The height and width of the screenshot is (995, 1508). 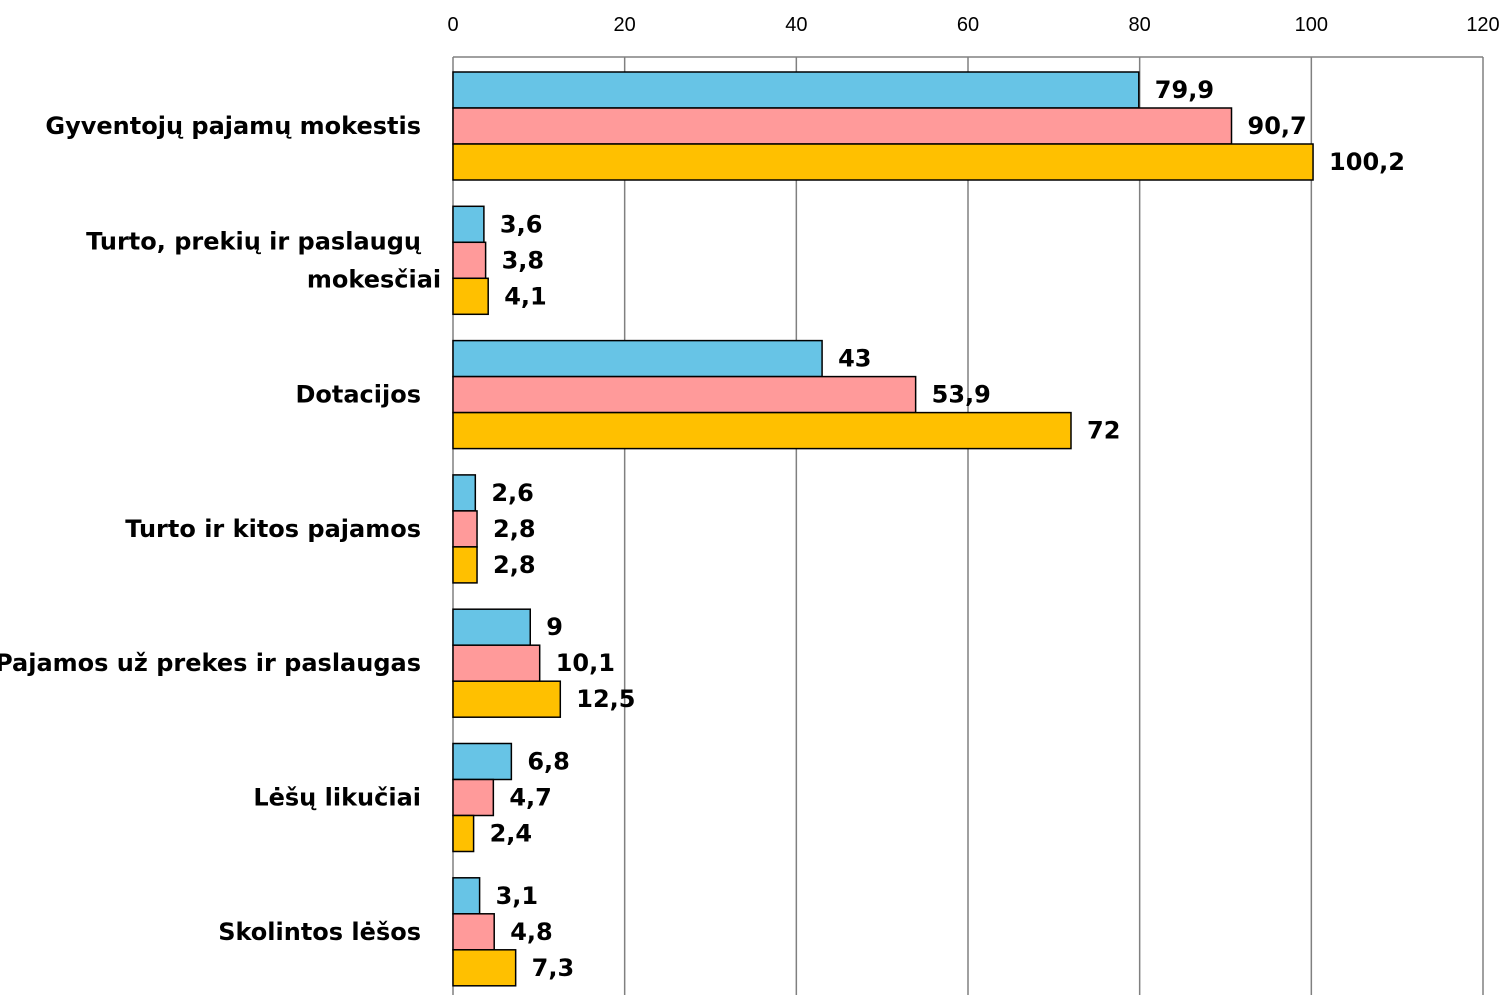 I want to click on category-label: Gyventojų pajamų mokestis, so click(x=233, y=126).